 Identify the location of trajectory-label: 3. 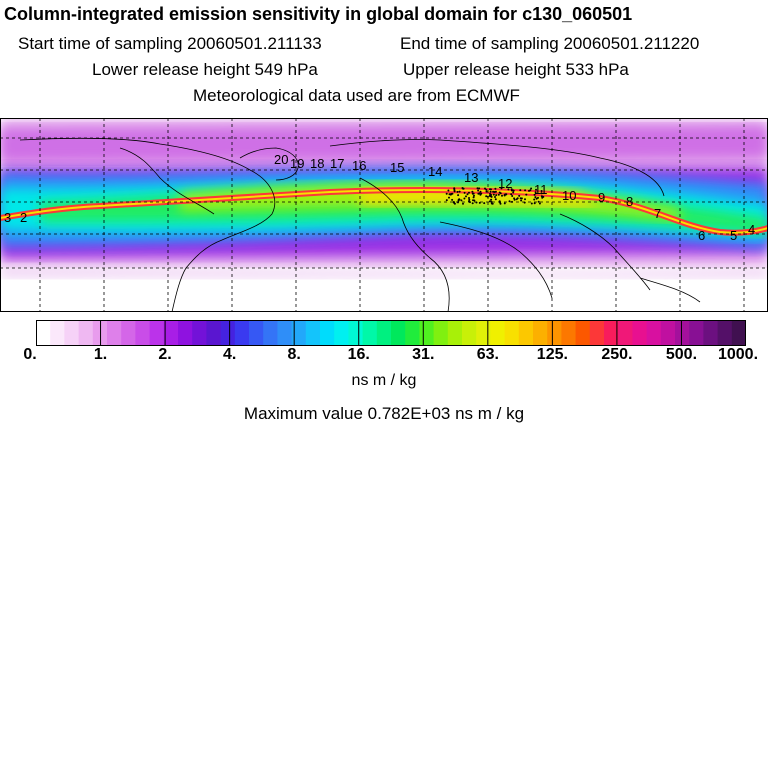
(7, 217).